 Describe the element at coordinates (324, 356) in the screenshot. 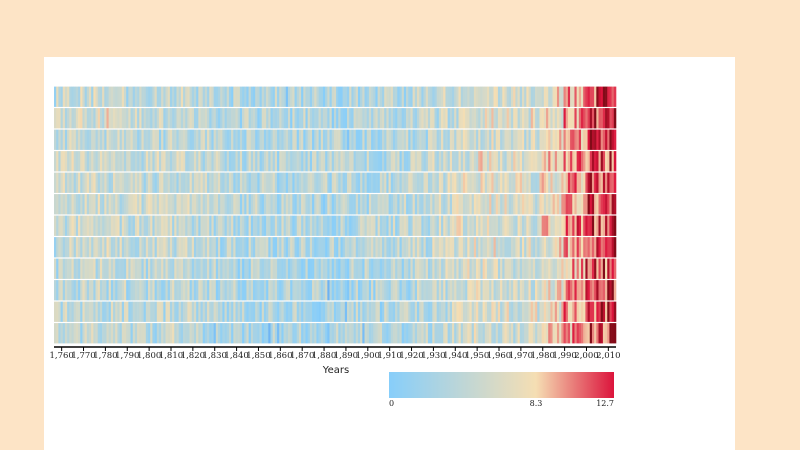

I see `x-tick-label: 1,880` at that location.